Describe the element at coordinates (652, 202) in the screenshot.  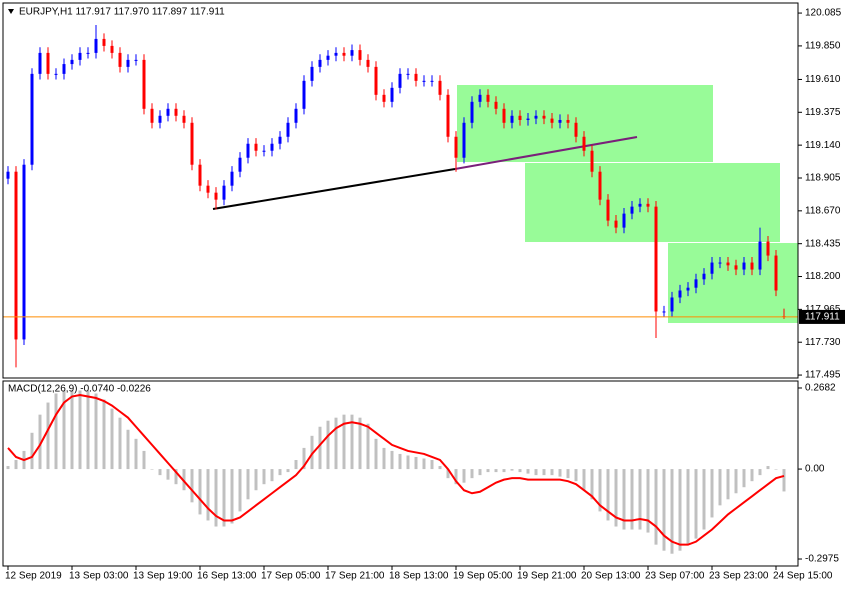
I see `zone-rectangle` at that location.